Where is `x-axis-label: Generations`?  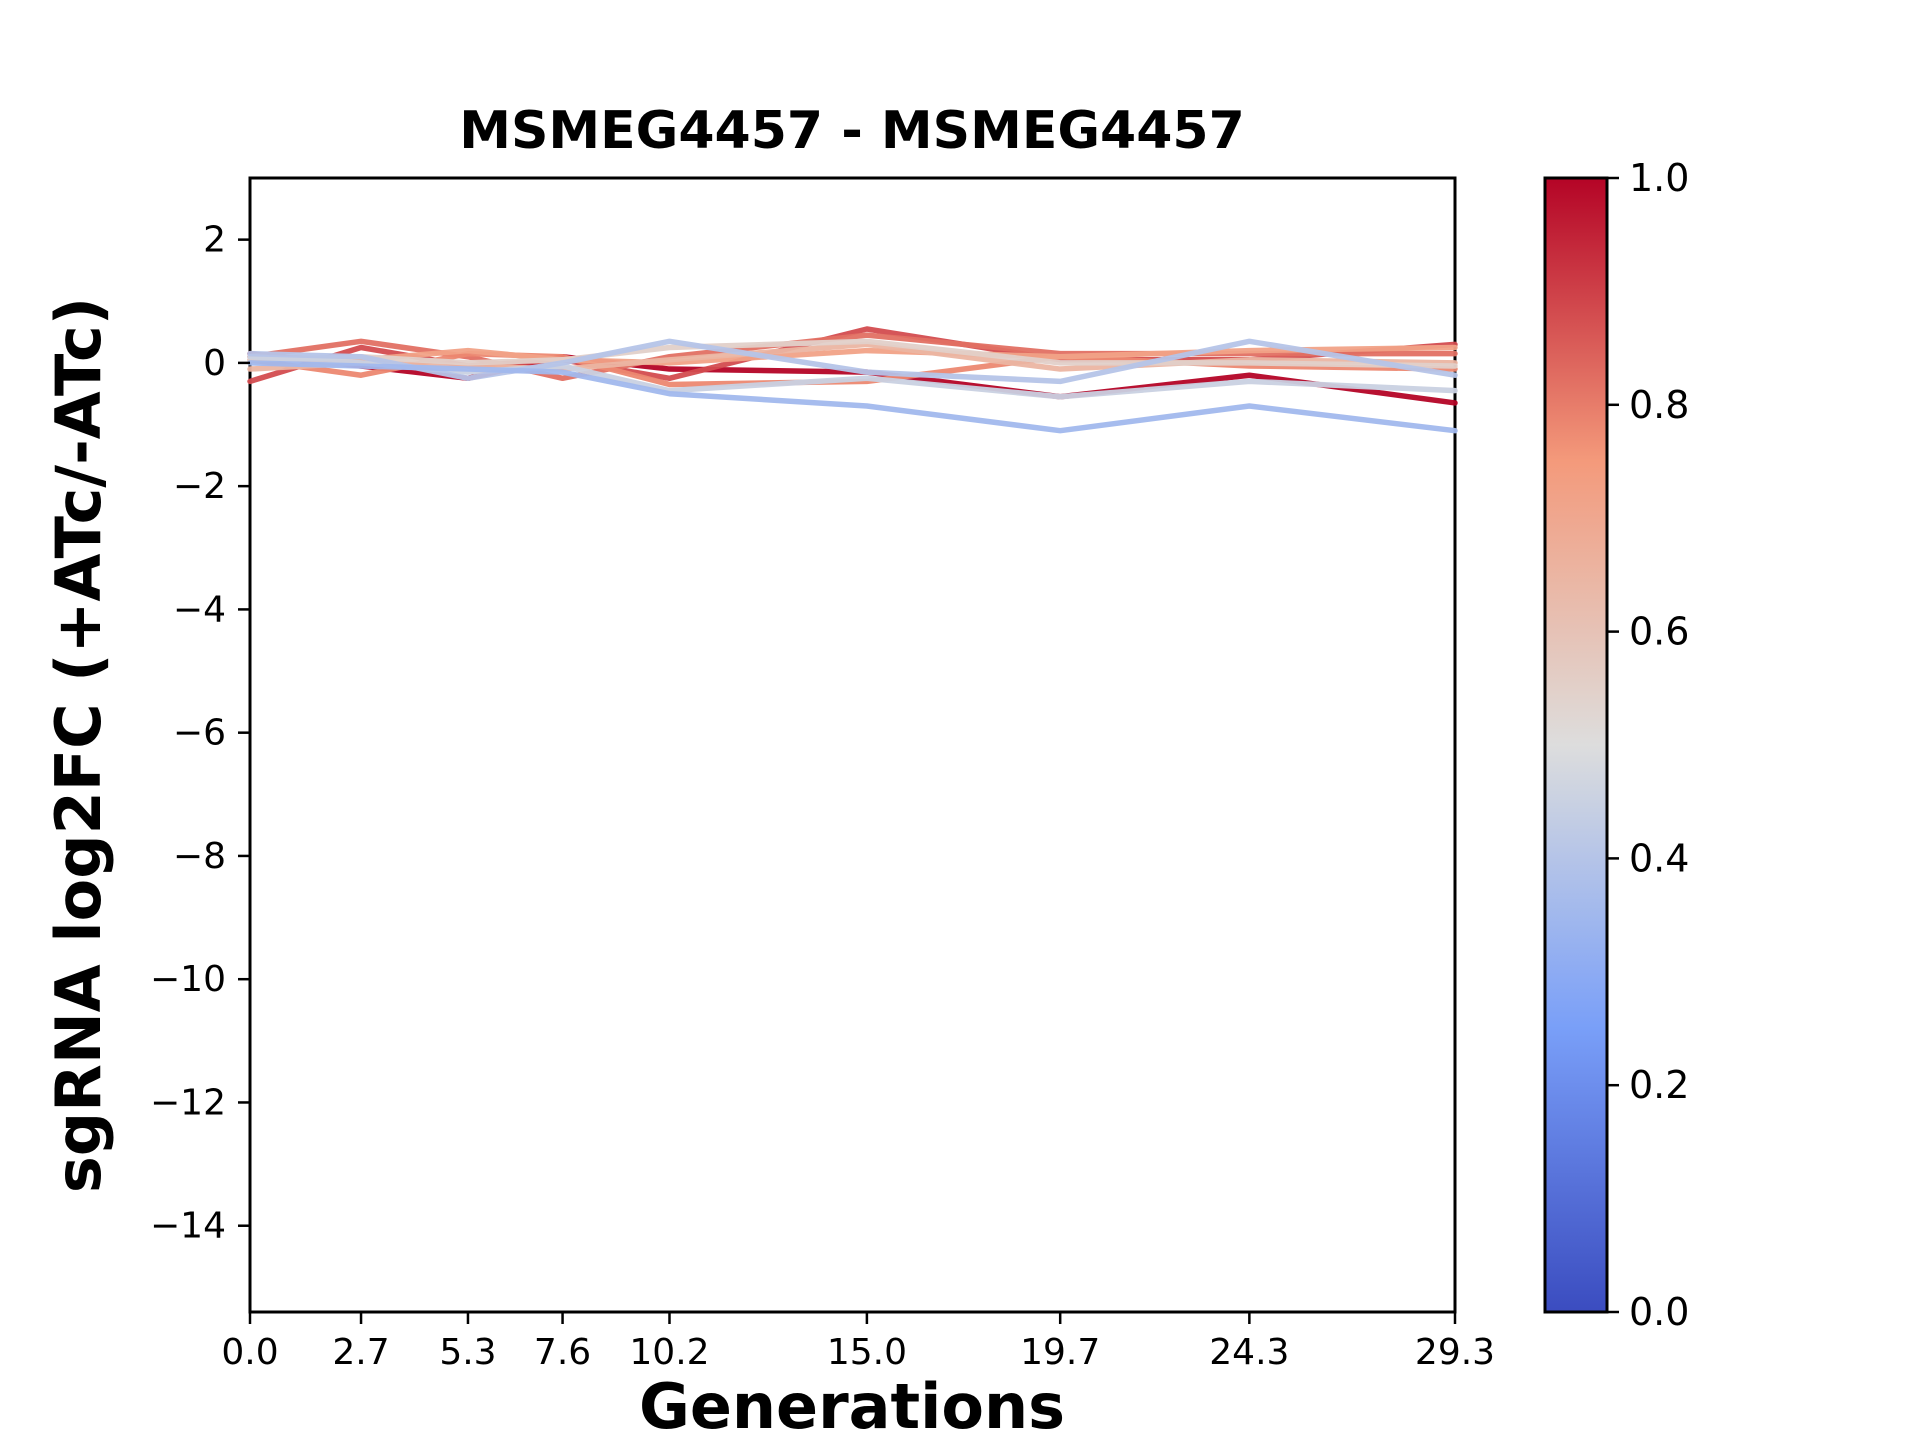 x-axis-label: Generations is located at coordinates (852, 1405).